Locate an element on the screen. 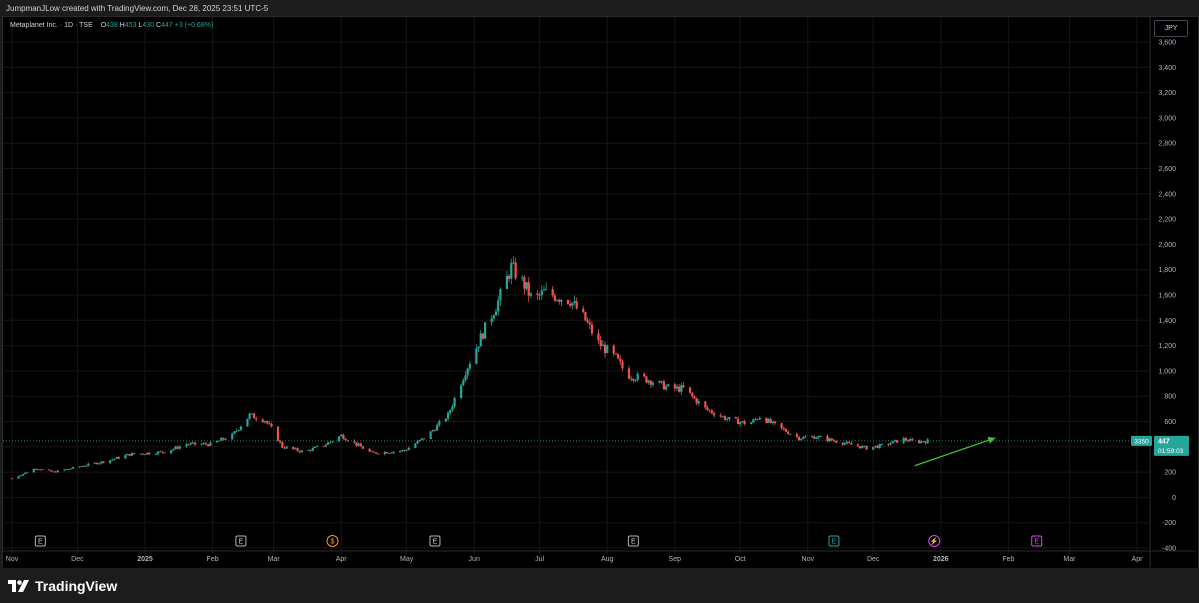 The width and height of the screenshot is (1199, 603). y-tick-label: 2,200 is located at coordinates (1167, 220).